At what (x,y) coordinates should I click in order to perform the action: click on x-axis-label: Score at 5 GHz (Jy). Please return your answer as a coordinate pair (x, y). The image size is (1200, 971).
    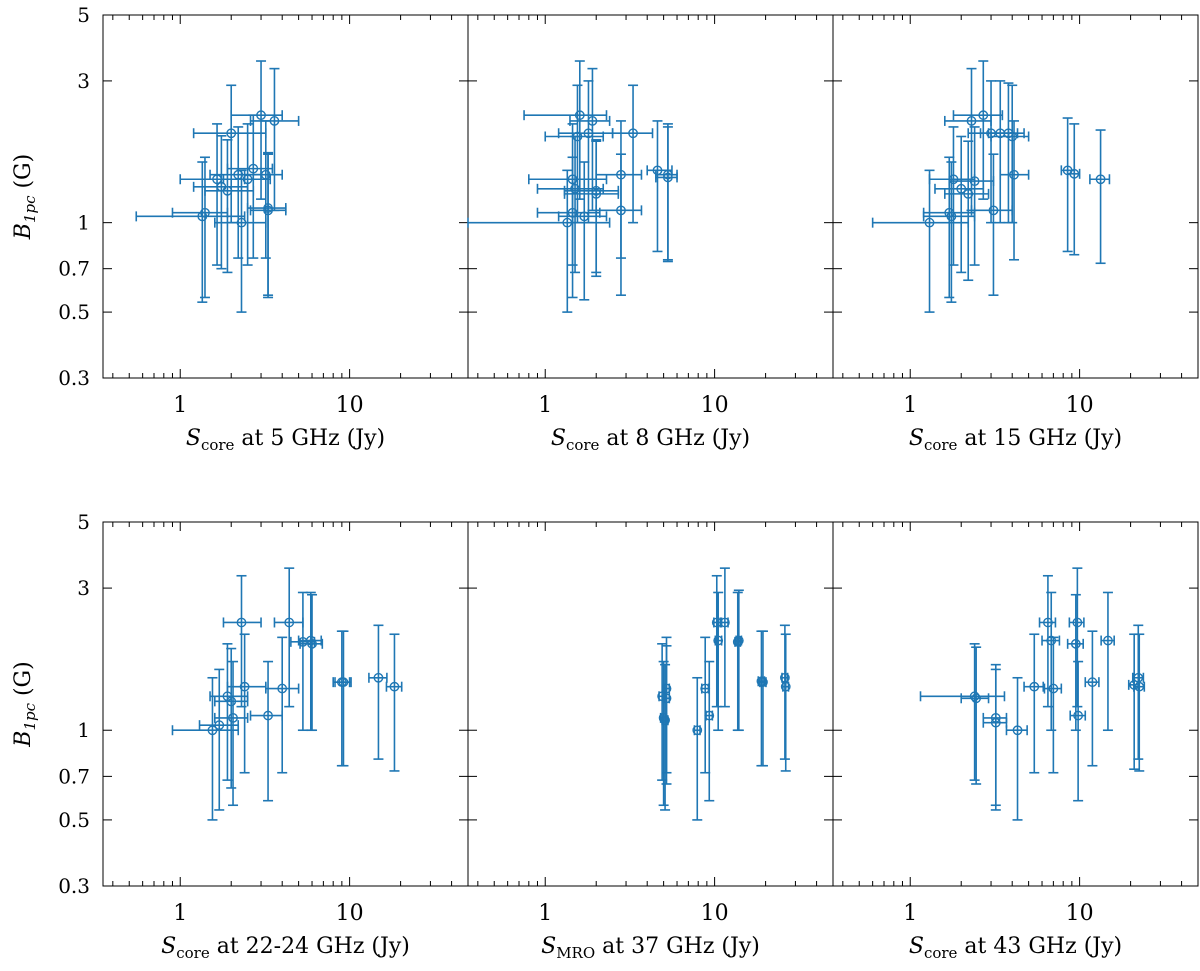
    Looking at the image, I should click on (285, 440).